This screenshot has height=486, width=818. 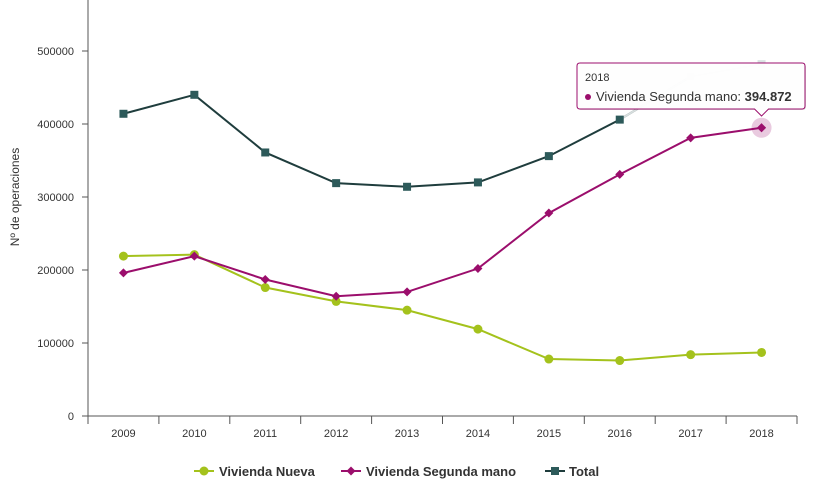 I want to click on tooltip-series-text: Vivienda Segunda mano: 394.872, so click(x=694, y=96).